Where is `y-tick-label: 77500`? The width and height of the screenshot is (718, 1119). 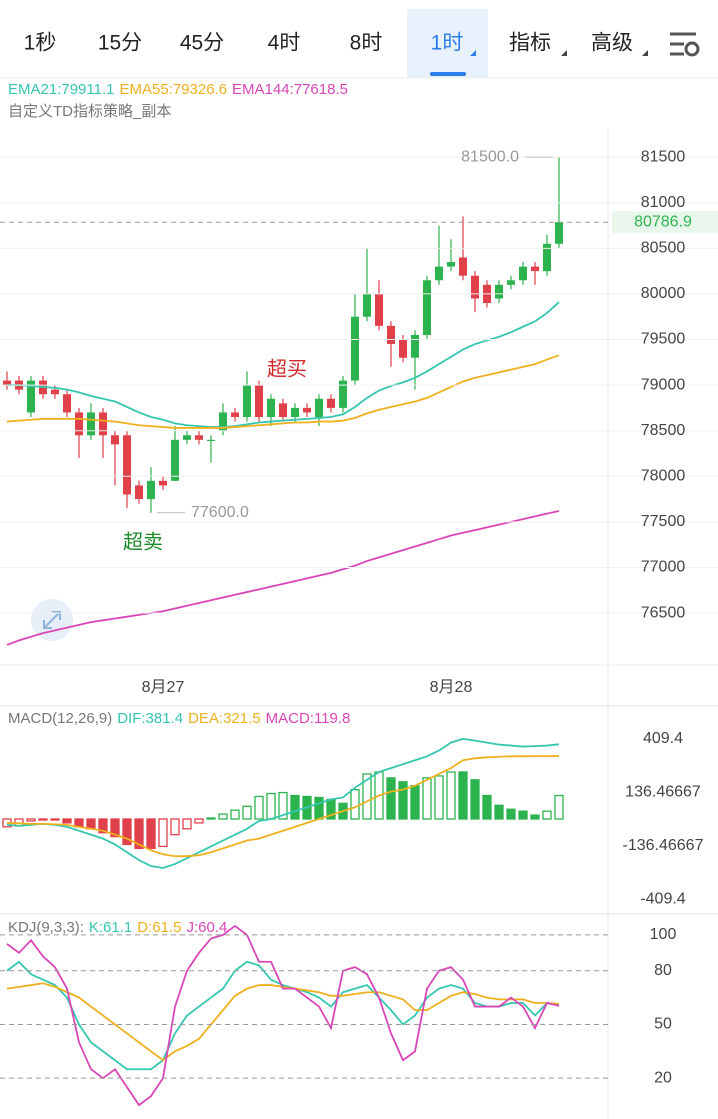 y-tick-label: 77500 is located at coordinates (663, 521).